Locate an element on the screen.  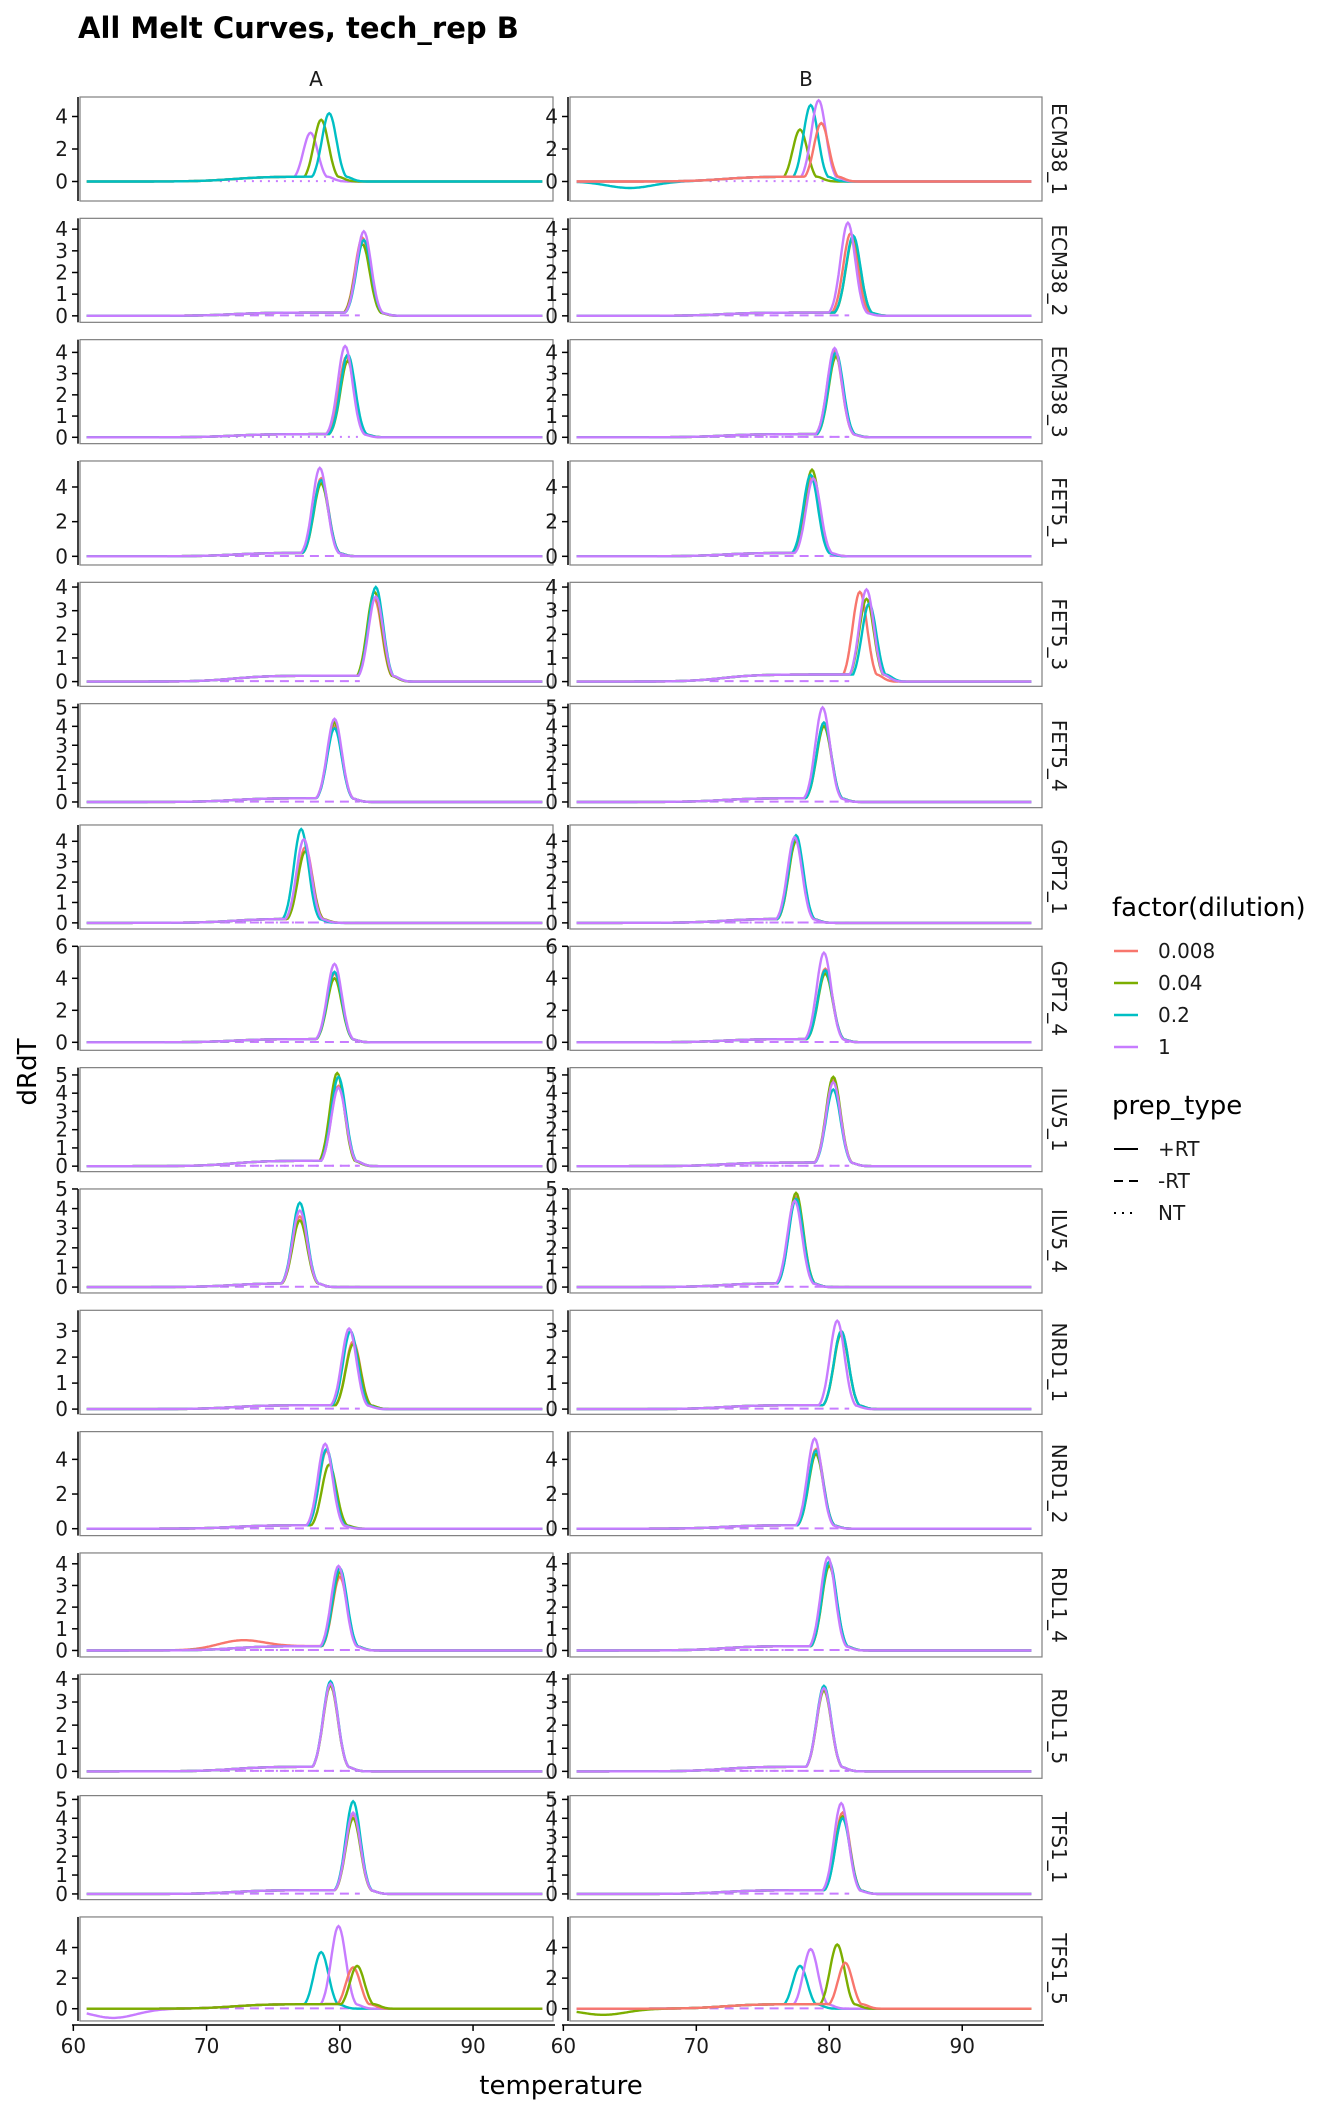
column-strip-a: A is located at coordinates (316, 79).